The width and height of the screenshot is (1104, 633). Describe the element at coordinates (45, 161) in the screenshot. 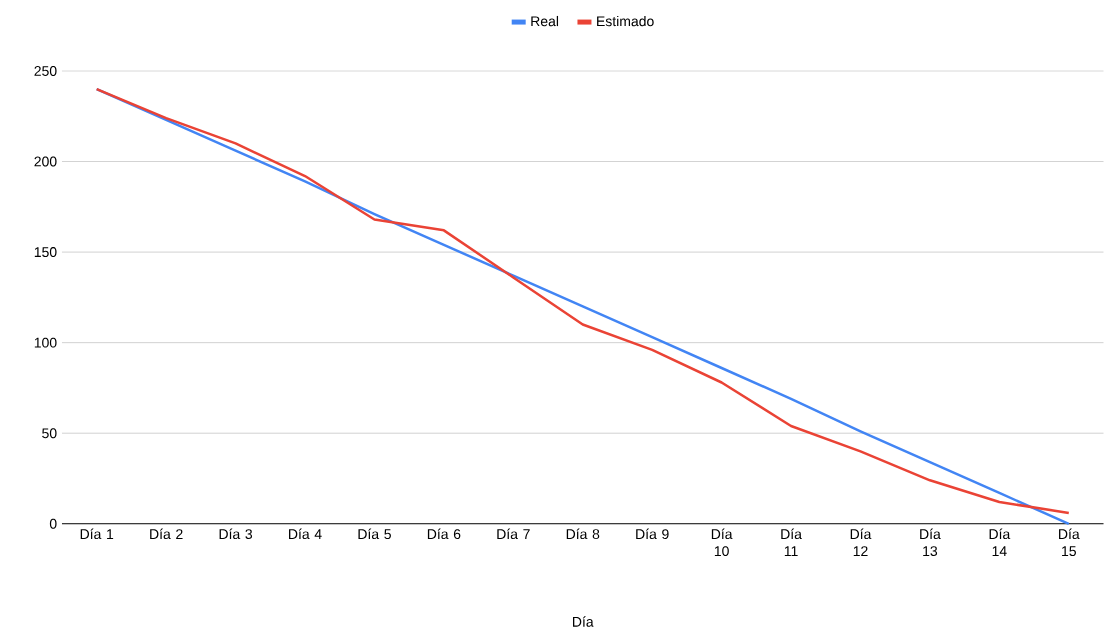

I see `y-tick-label: 200` at that location.